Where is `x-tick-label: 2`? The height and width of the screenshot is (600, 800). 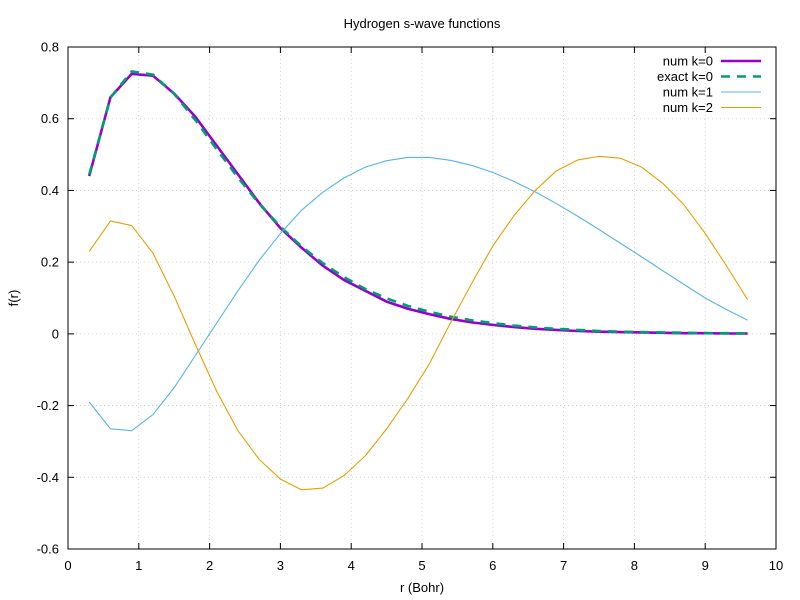
x-tick-label: 2 is located at coordinates (209, 565).